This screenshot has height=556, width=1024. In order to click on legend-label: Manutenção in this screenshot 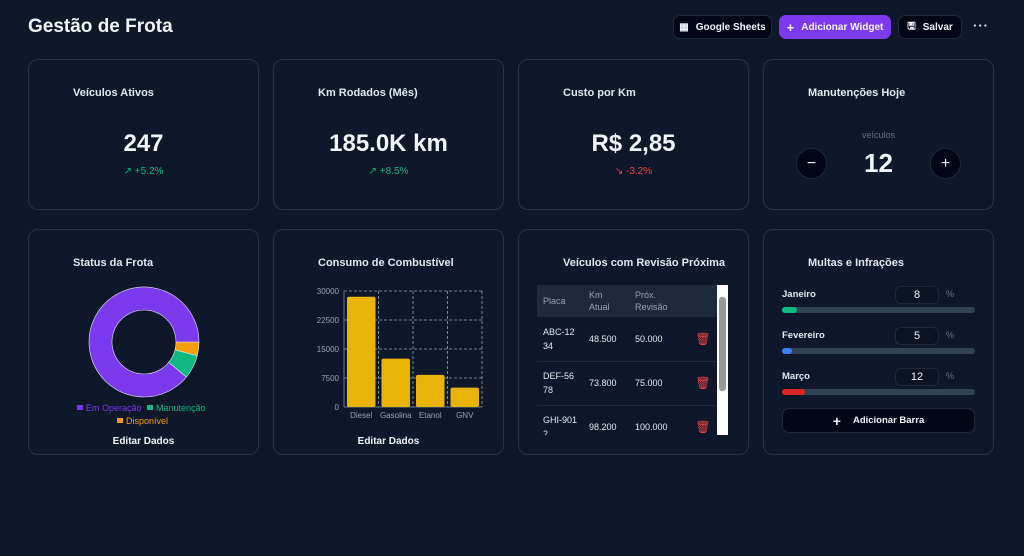, I will do `click(181, 408)`.